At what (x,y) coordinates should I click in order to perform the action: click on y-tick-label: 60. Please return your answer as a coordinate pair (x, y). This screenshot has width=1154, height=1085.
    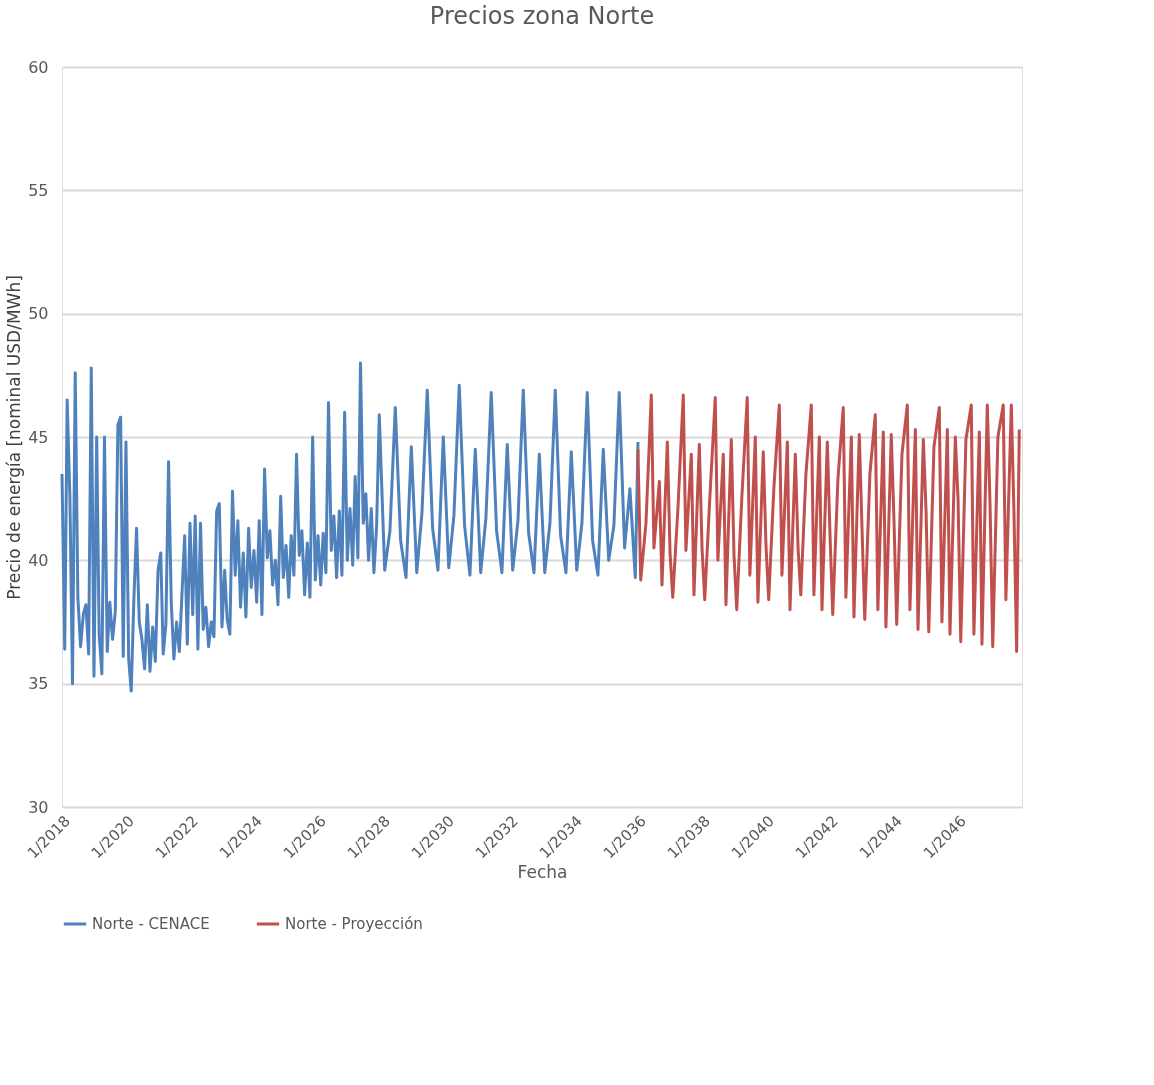
    Looking at the image, I should click on (38, 67).